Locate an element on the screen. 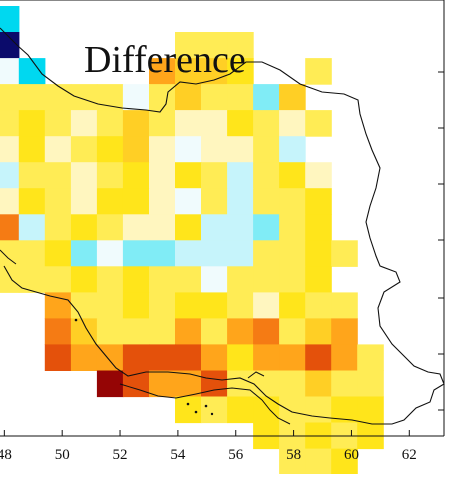  x-tick-label: 56 is located at coordinates (236, 455).